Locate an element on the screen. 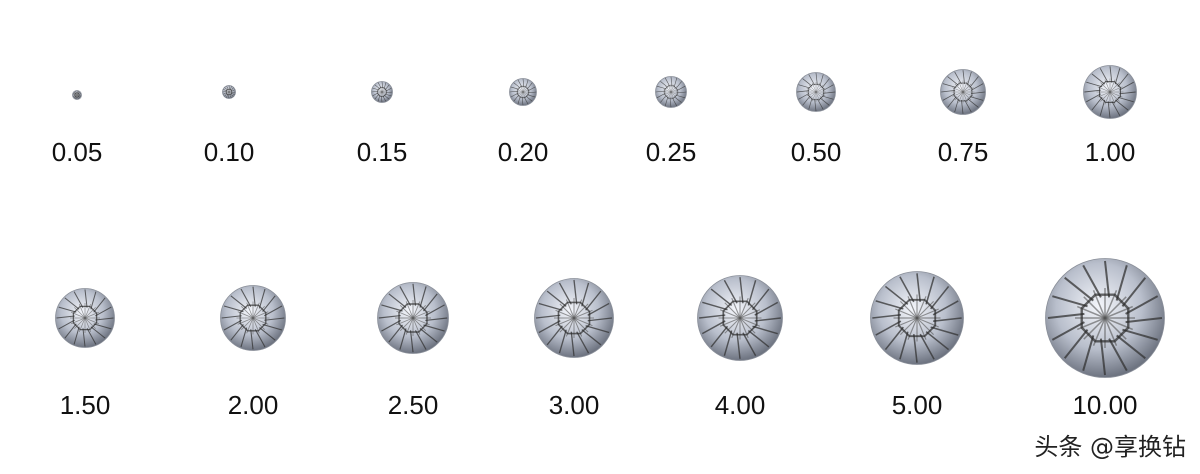 The width and height of the screenshot is (1200, 474). carat-label: 0.75 is located at coordinates (963, 152).